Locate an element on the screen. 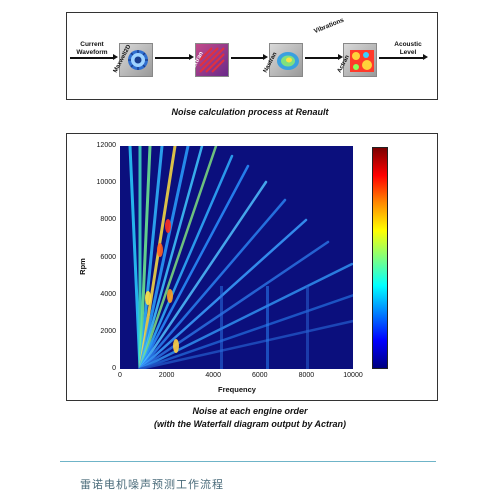 The width and height of the screenshot is (500, 500). x-tick-label: 4000 is located at coordinates (213, 375).